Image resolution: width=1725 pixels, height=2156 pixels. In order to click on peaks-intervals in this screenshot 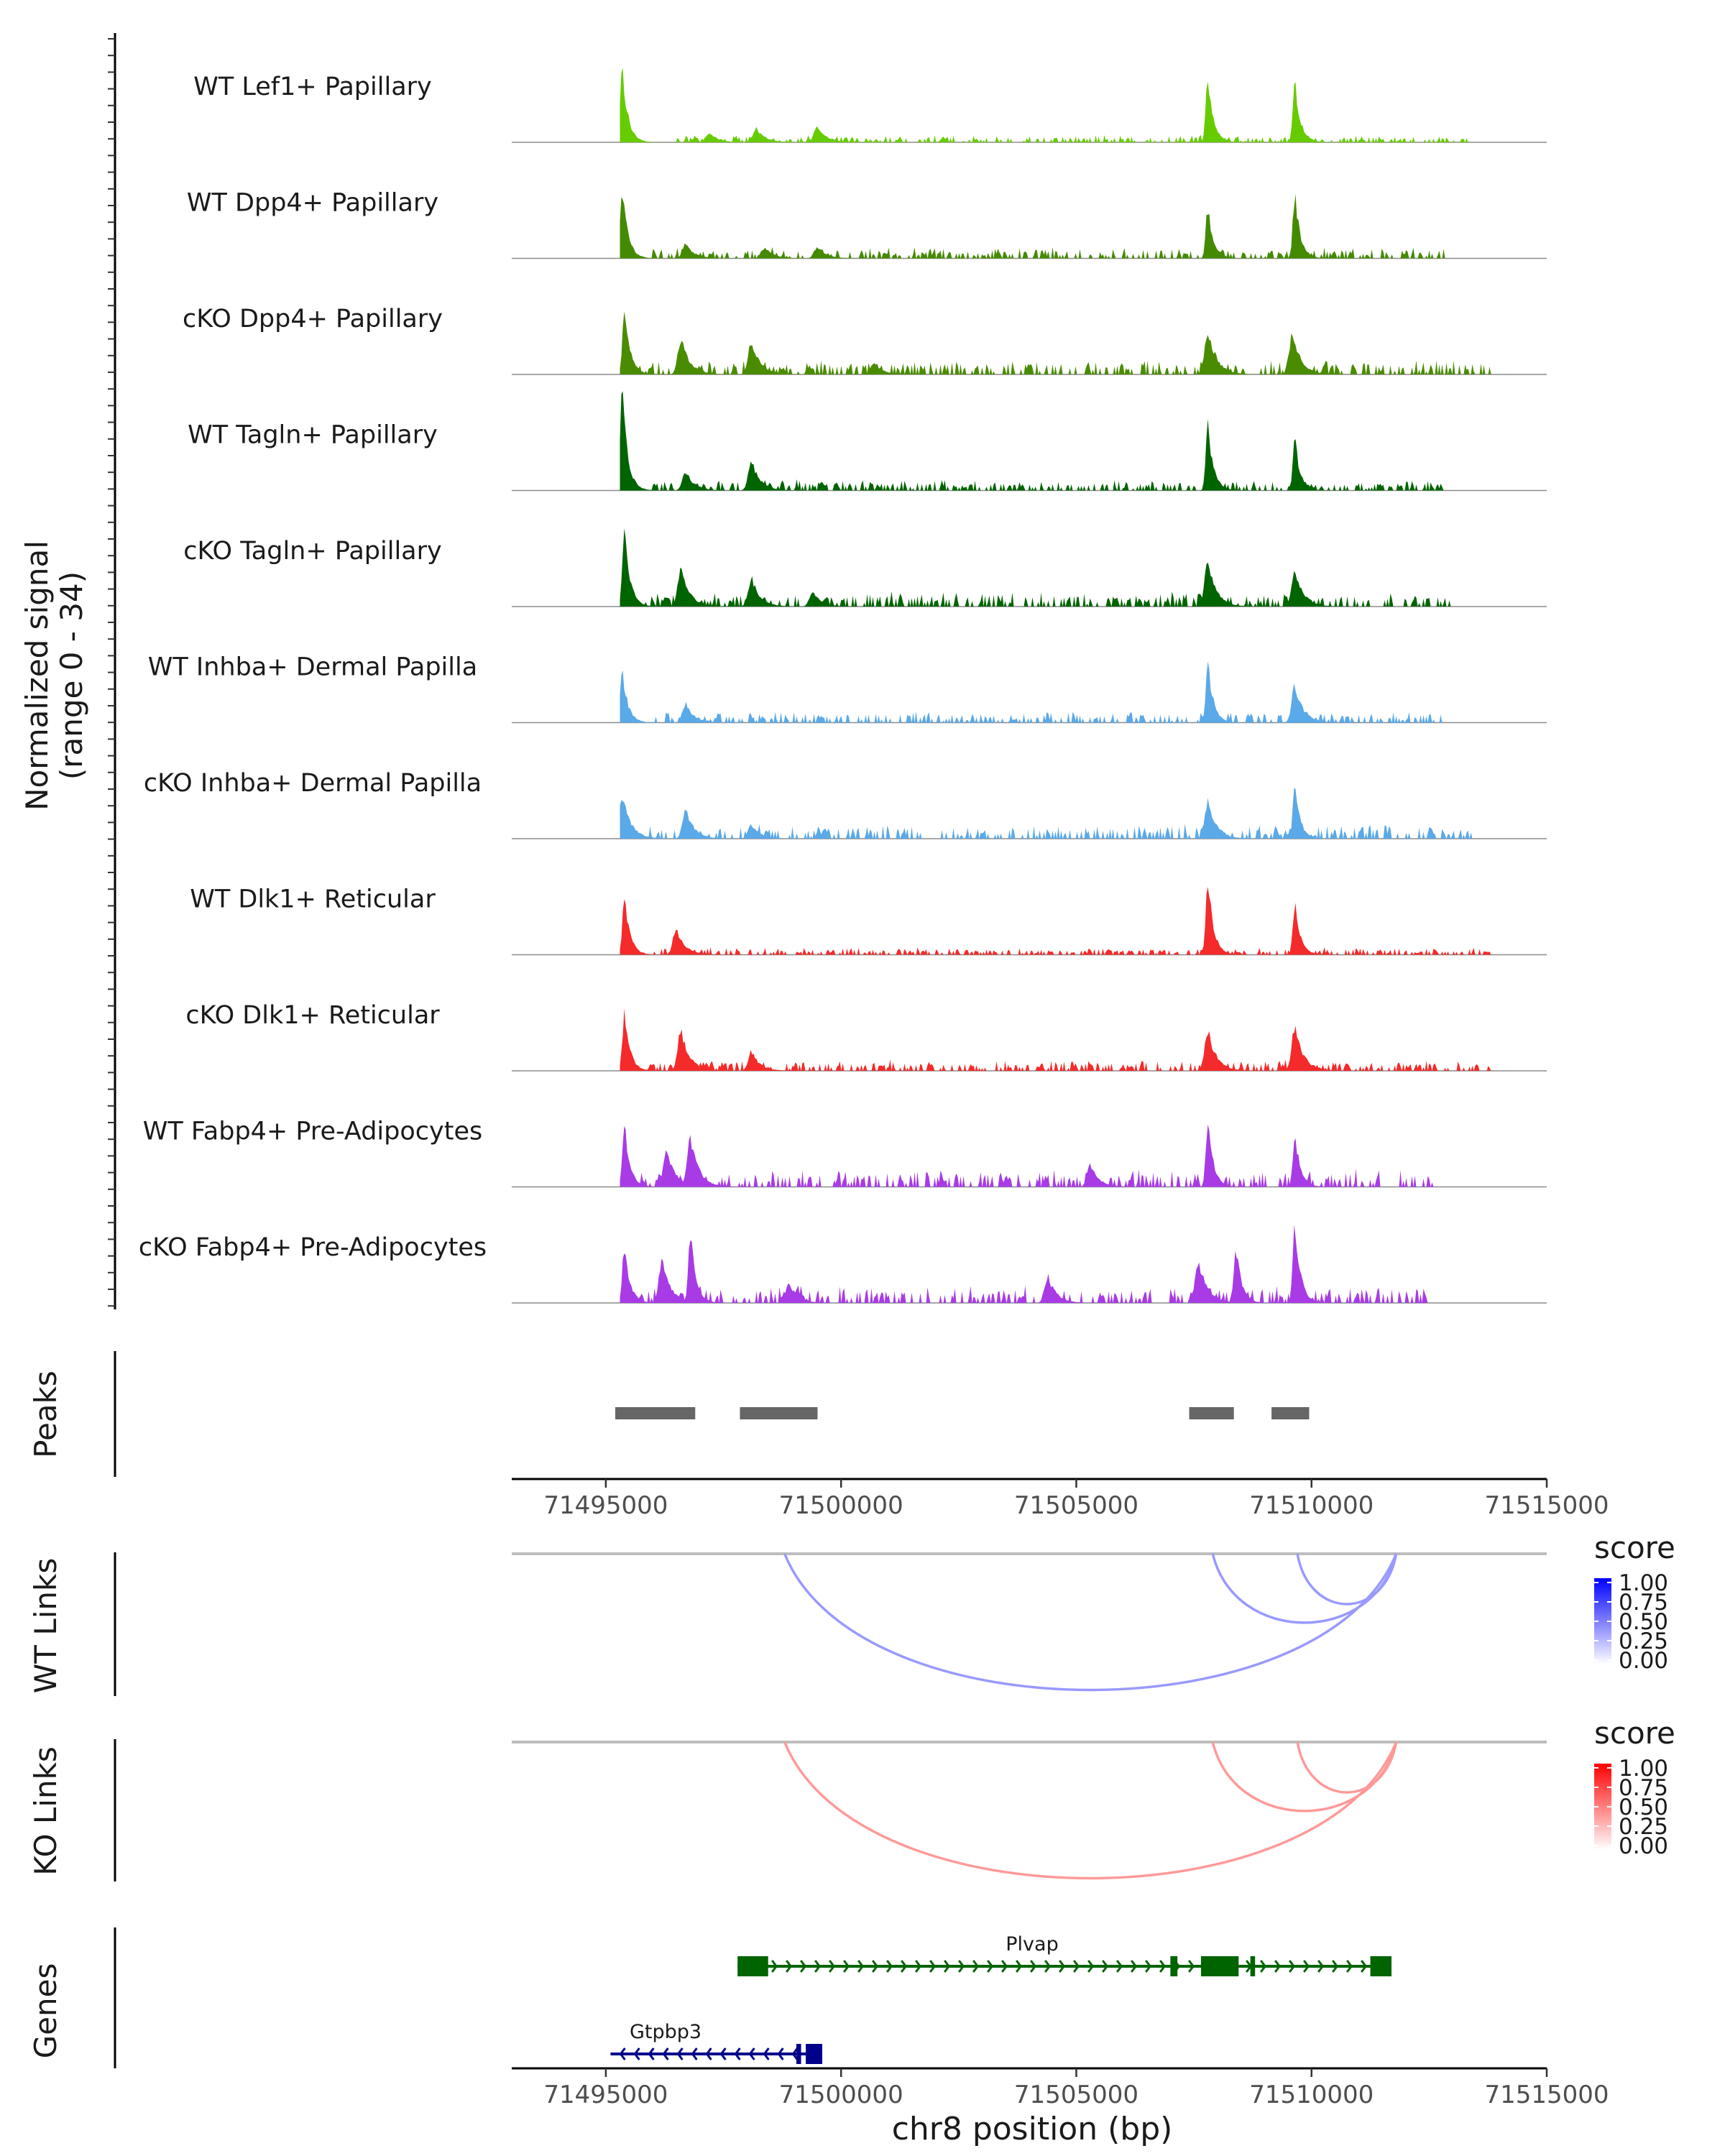, I will do `click(962, 1413)`.